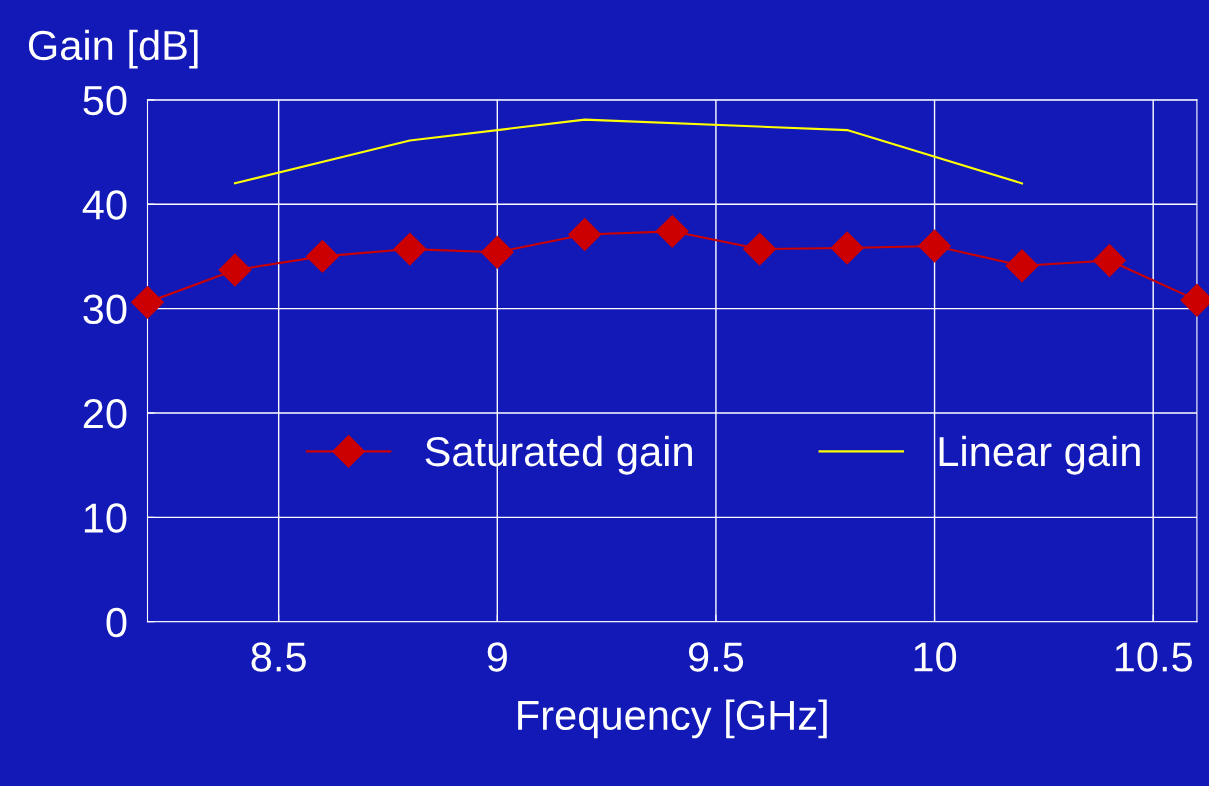 The height and width of the screenshot is (786, 1209). What do you see at coordinates (497, 657) in the screenshot?
I see `x-tick-label: 9` at bounding box center [497, 657].